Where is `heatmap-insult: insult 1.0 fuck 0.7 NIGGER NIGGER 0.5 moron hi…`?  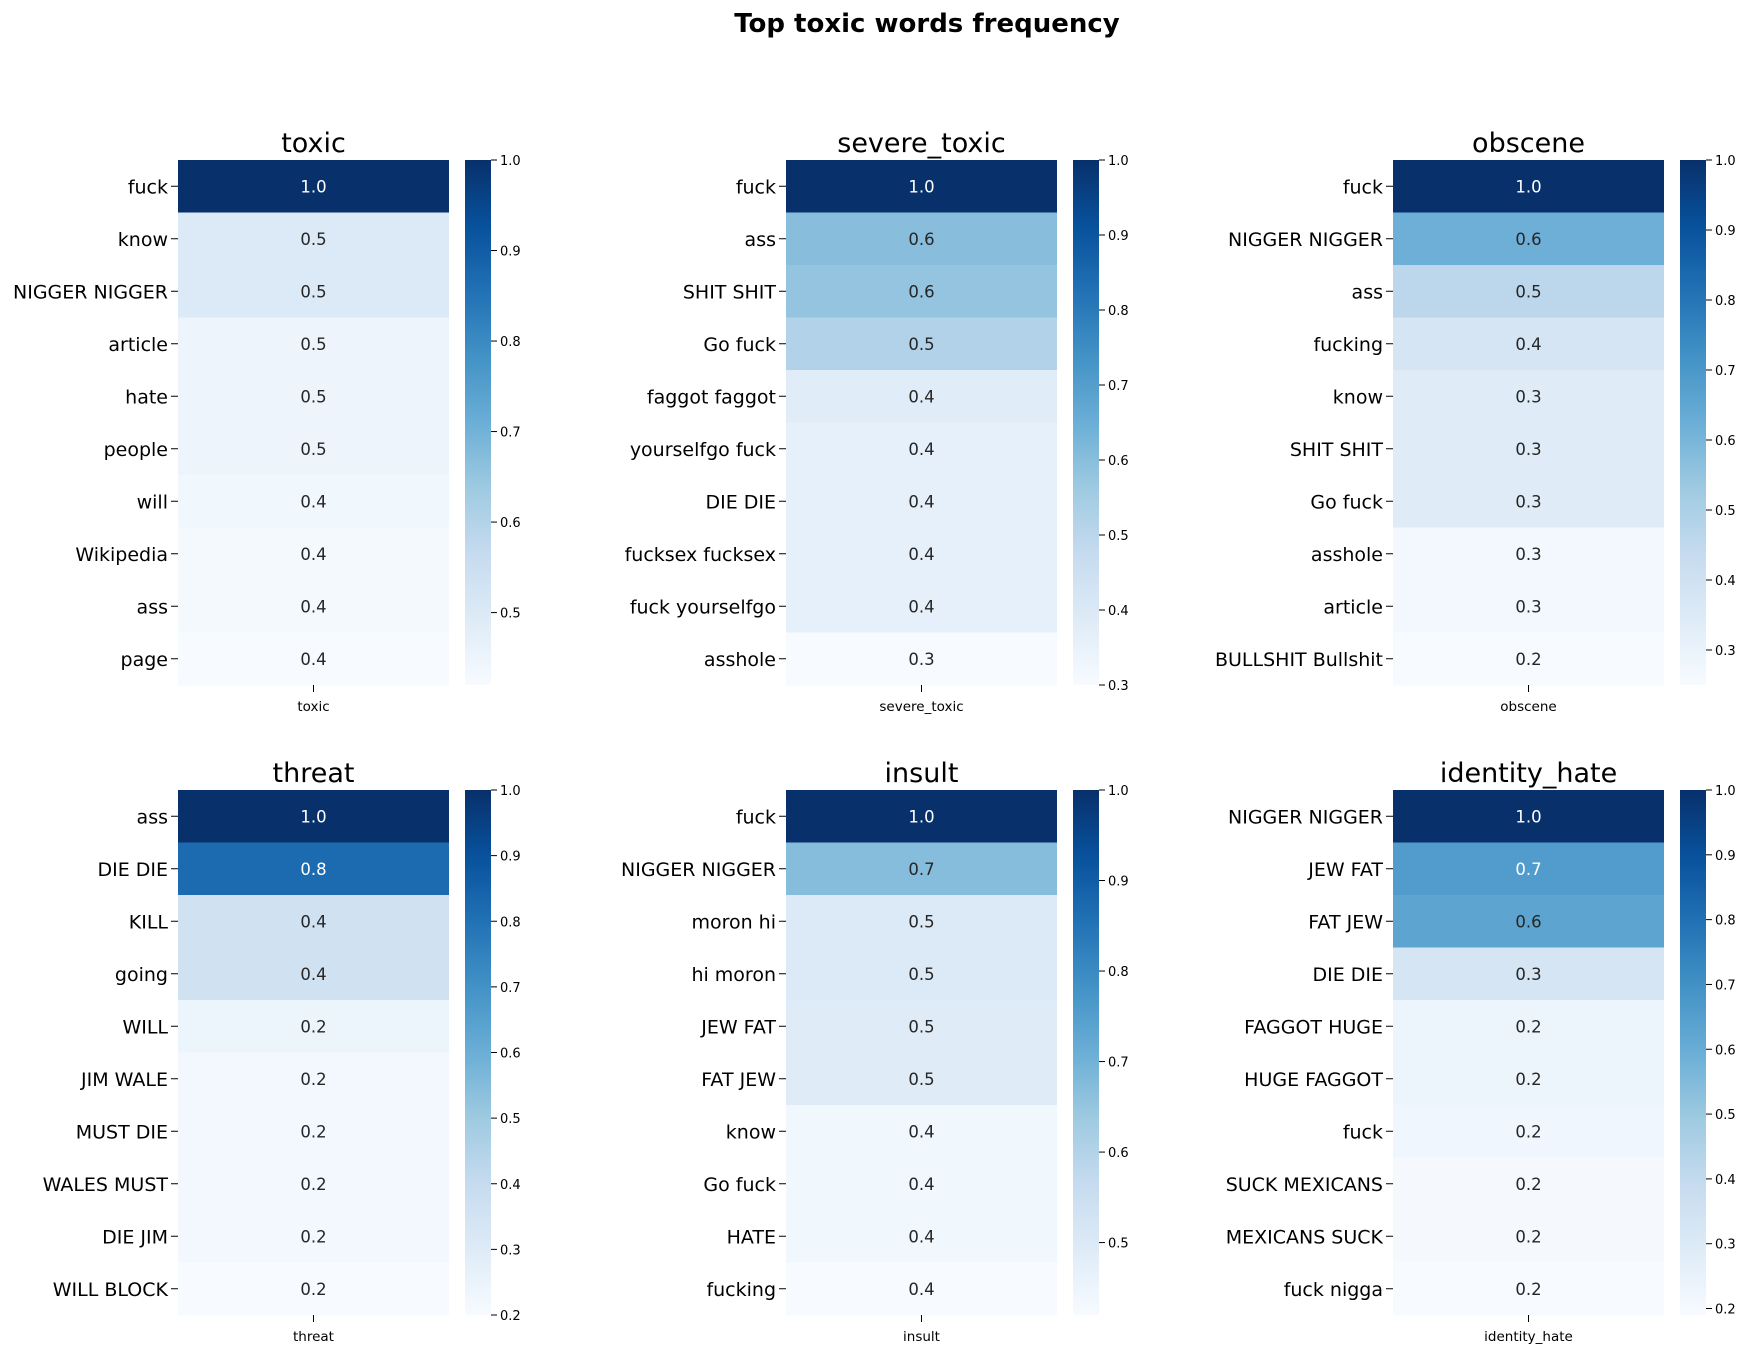
heatmap-insult: insult 1.0 fuck 0.7 NIGGER NIGGER 0.5 moron hi… is located at coordinates (875, 1051).